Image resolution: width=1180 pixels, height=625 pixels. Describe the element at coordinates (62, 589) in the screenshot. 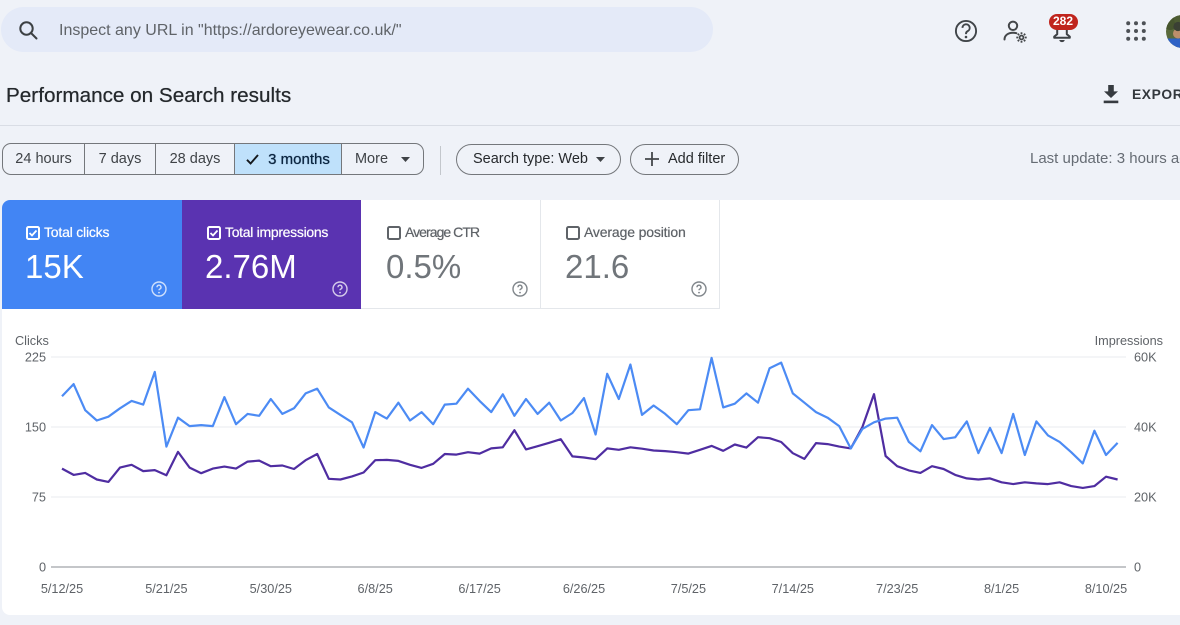

I see `svg-text: 5/12/25` at that location.